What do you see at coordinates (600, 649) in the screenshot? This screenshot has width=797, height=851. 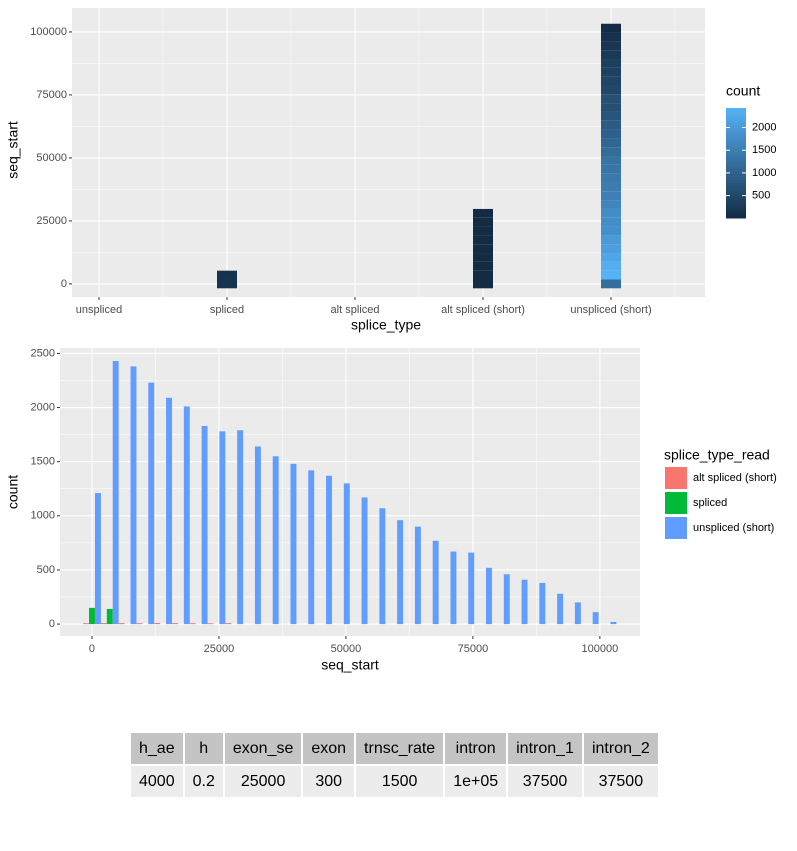 I see `x-tick-label: 100000` at bounding box center [600, 649].